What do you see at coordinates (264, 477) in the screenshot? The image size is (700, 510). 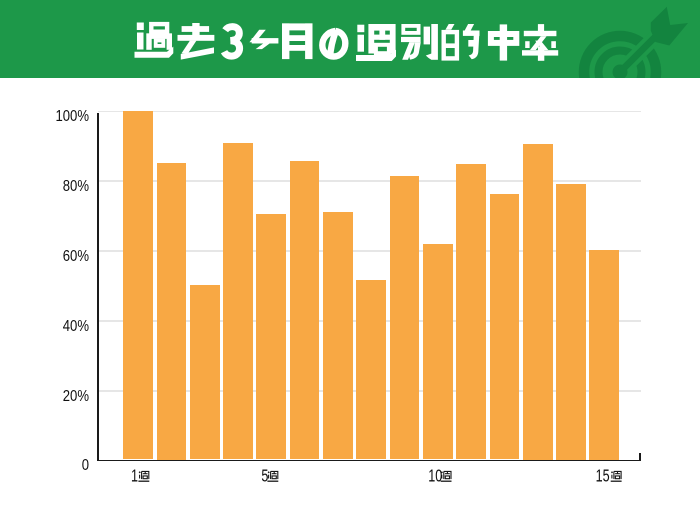 I see `svg-text: 5` at bounding box center [264, 477].